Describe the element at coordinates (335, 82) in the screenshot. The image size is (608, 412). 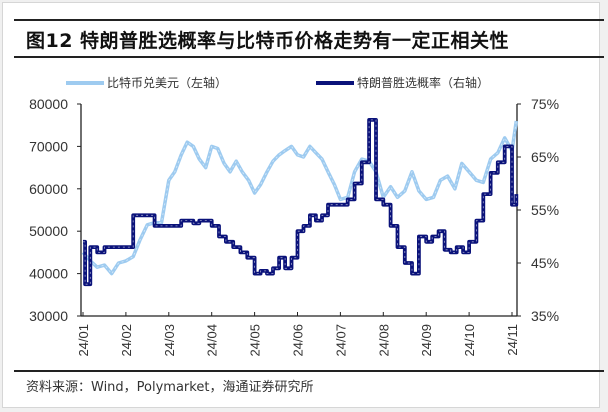
I see `legend-swatch-trump` at that location.